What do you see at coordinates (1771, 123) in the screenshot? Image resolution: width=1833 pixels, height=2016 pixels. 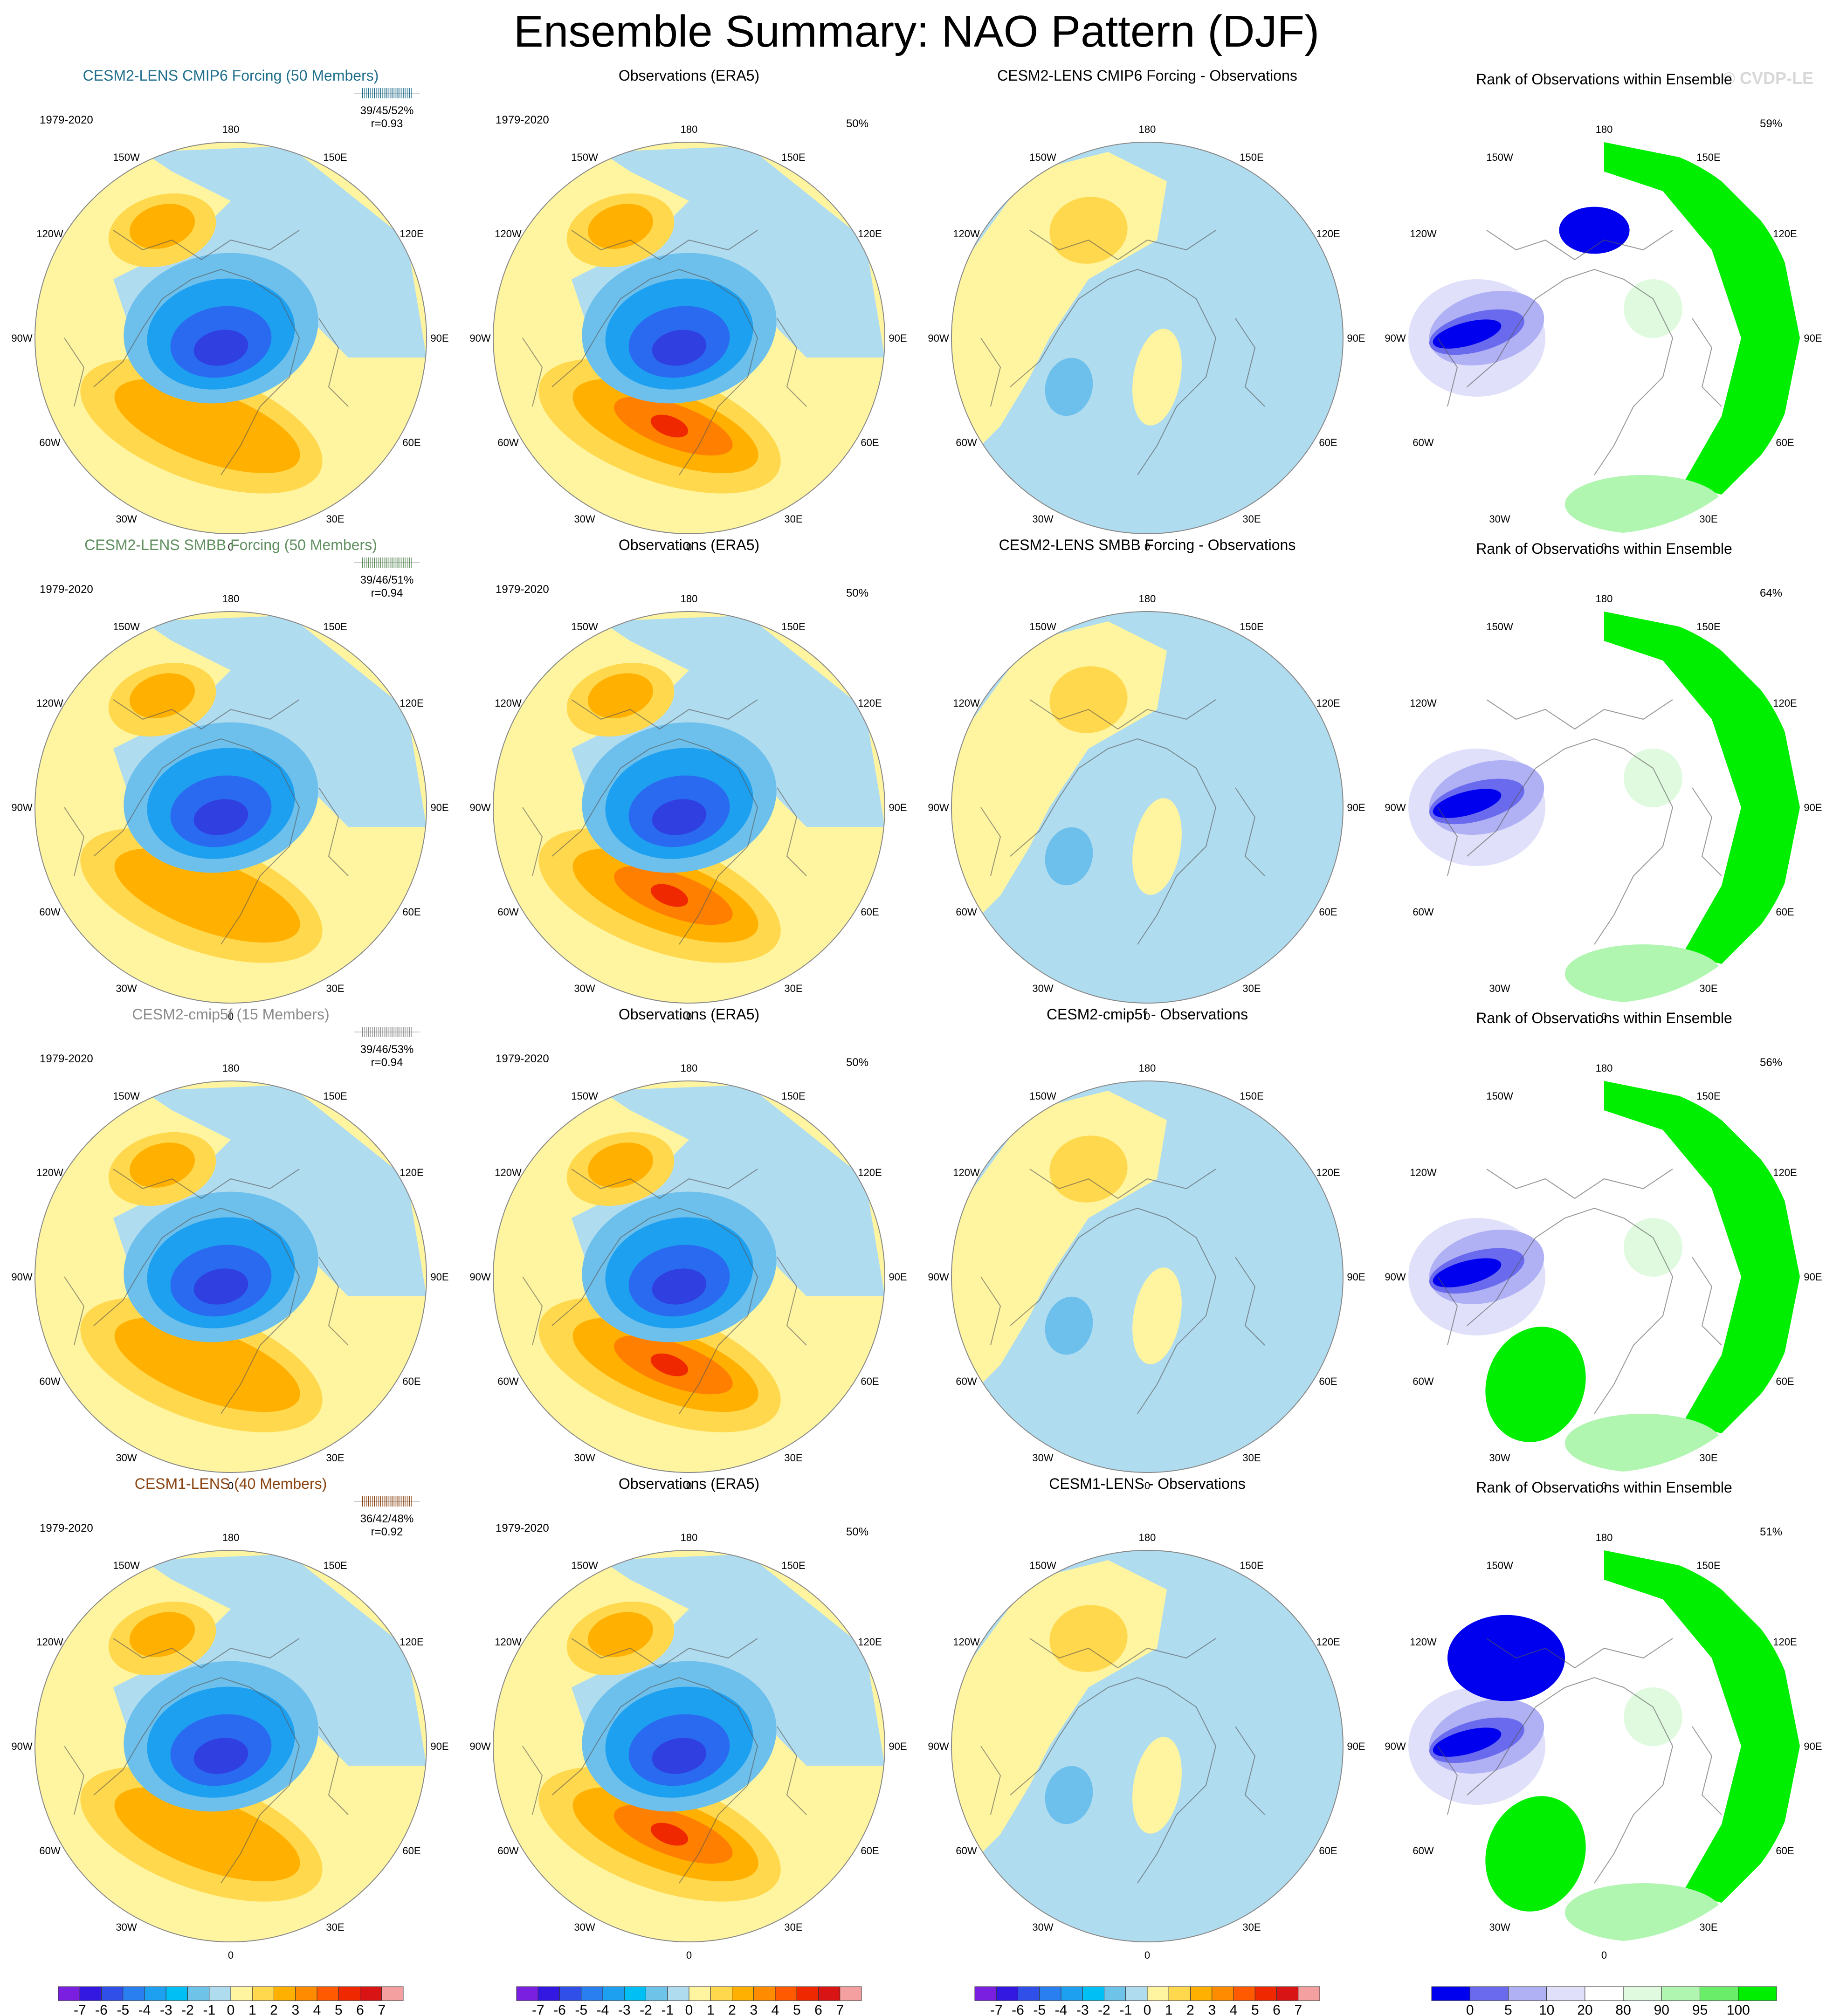 I see `rank-percentage: 59%` at bounding box center [1771, 123].